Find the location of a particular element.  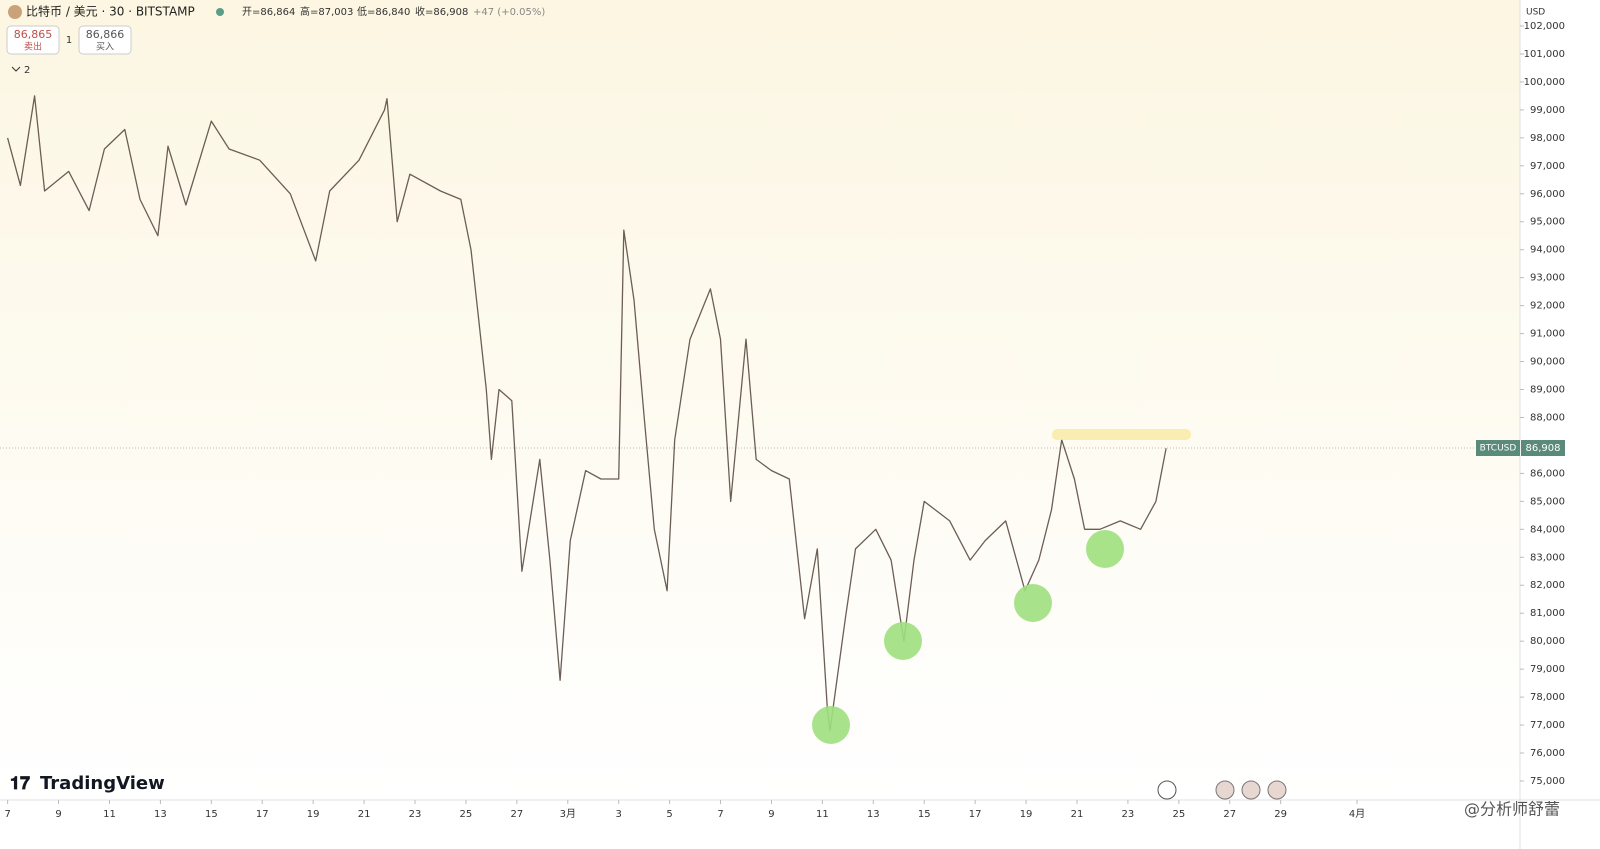

buy-price: 86,866 is located at coordinates (105, 34).